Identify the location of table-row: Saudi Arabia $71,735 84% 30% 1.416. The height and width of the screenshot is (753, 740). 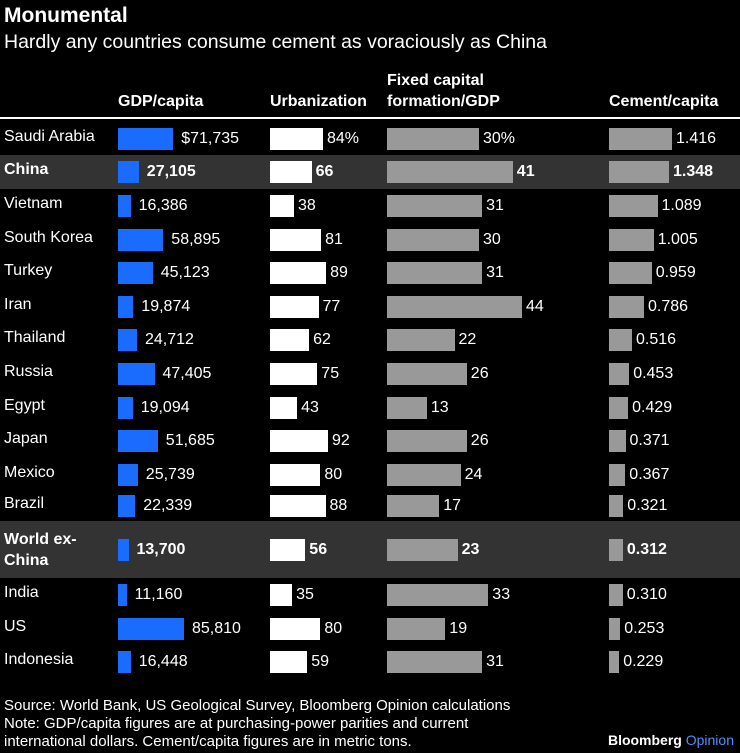
(370, 138).